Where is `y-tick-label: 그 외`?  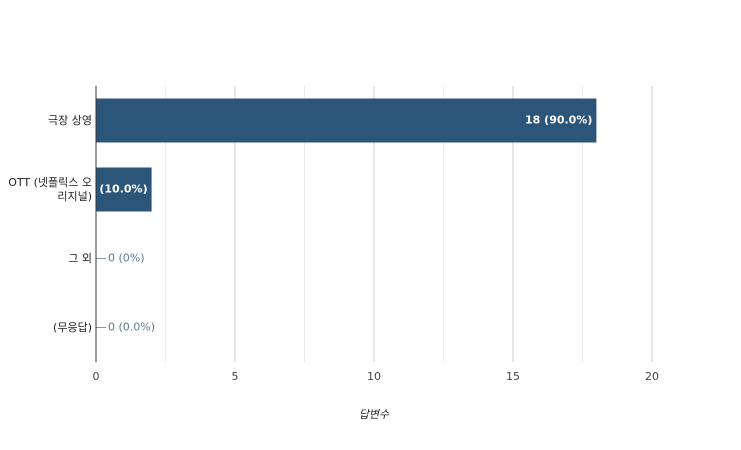
y-tick-label: 그 외 is located at coordinates (80, 258).